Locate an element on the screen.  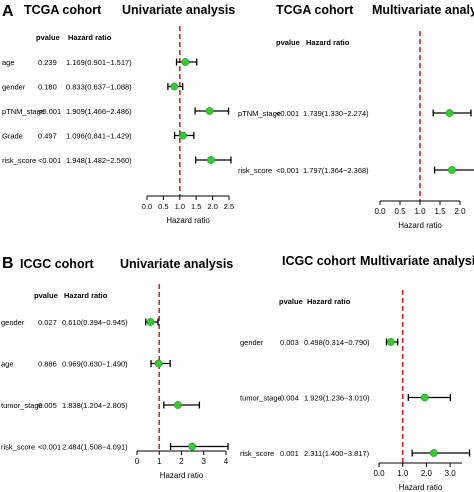
icgc-uni-row-tumor-stage-hr-text: 1.838(1.204−2.805) is located at coordinates (95, 405).